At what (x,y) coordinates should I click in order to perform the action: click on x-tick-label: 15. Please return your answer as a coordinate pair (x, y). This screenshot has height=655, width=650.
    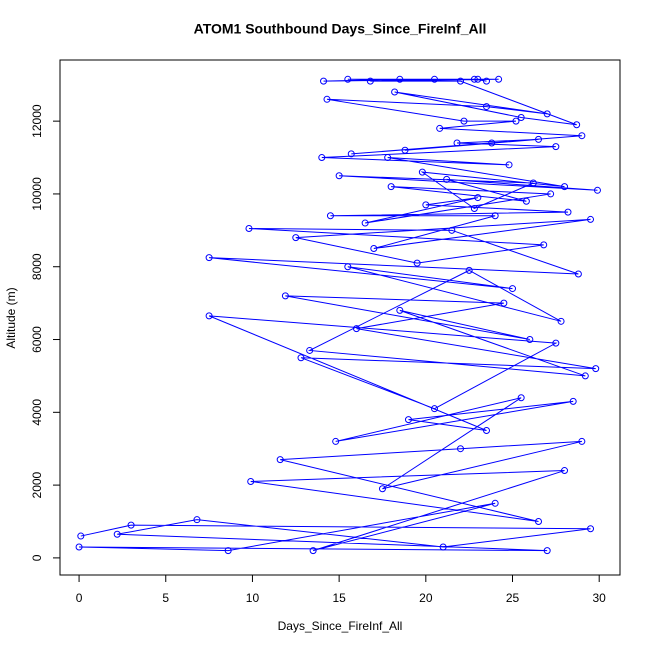
    Looking at the image, I should click on (339, 598).